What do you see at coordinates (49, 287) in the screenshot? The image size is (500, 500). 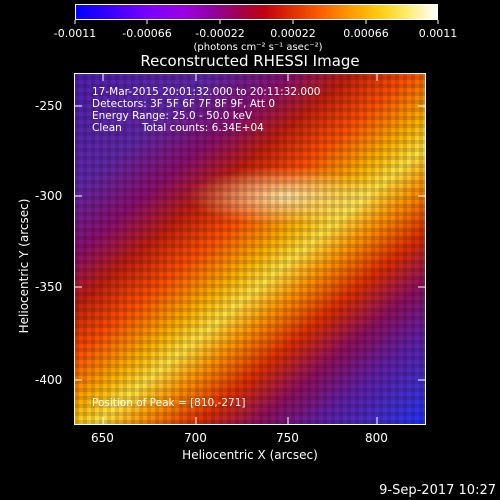 I see `y-tick-label: -350` at bounding box center [49, 287].